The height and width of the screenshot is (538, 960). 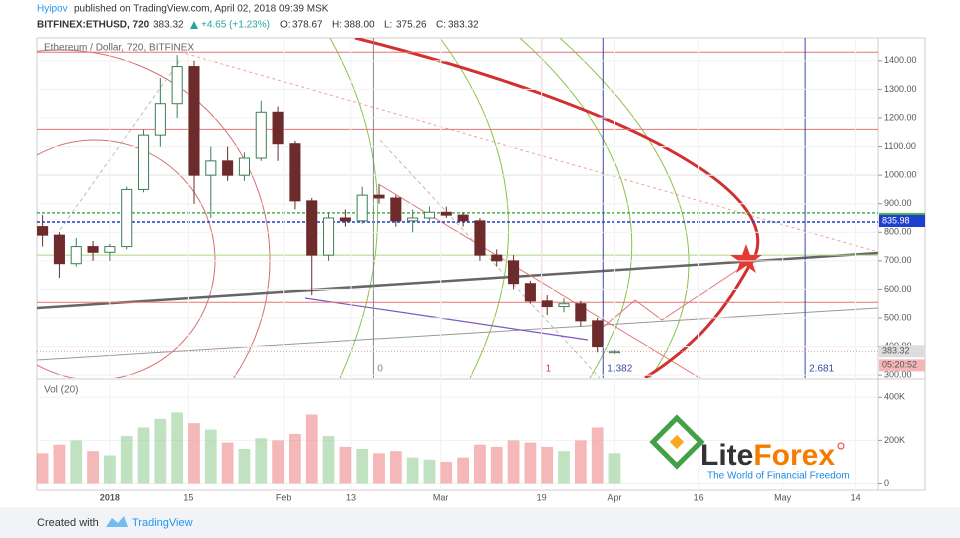 I want to click on x-tick-label: 14, so click(x=856, y=497).